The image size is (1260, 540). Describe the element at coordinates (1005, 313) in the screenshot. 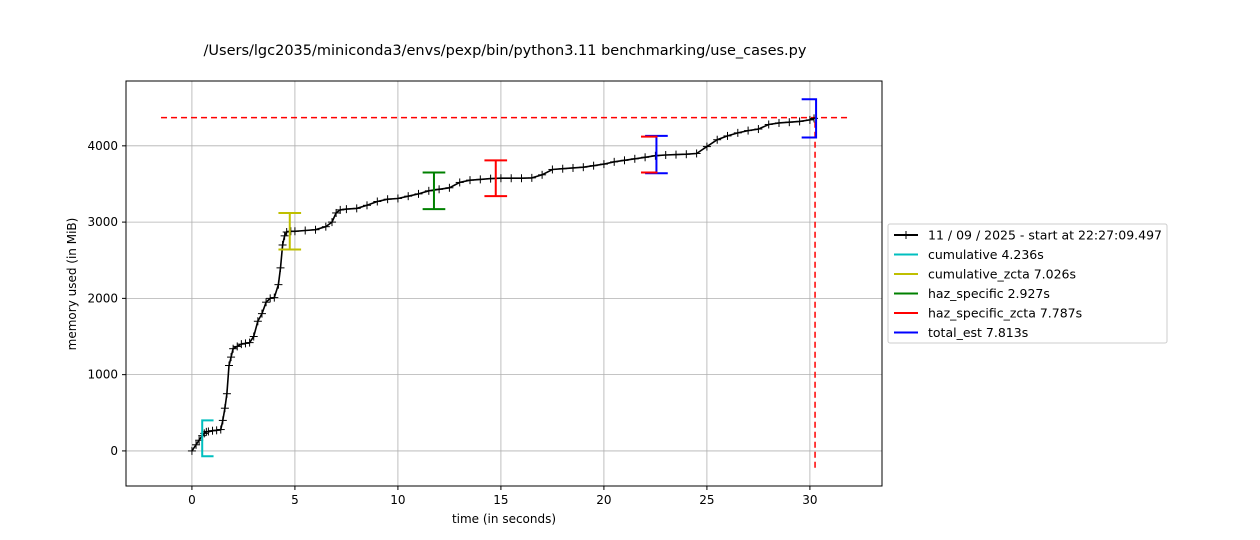

I see `legend-entry-4: haz_specific_zcta 7.787s` at that location.